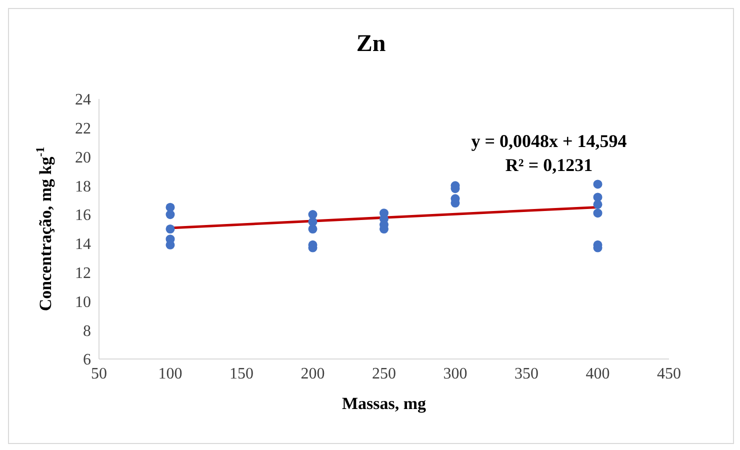 This screenshot has height=450, width=740. I want to click on y-tick-label: 10, so click(83, 302).